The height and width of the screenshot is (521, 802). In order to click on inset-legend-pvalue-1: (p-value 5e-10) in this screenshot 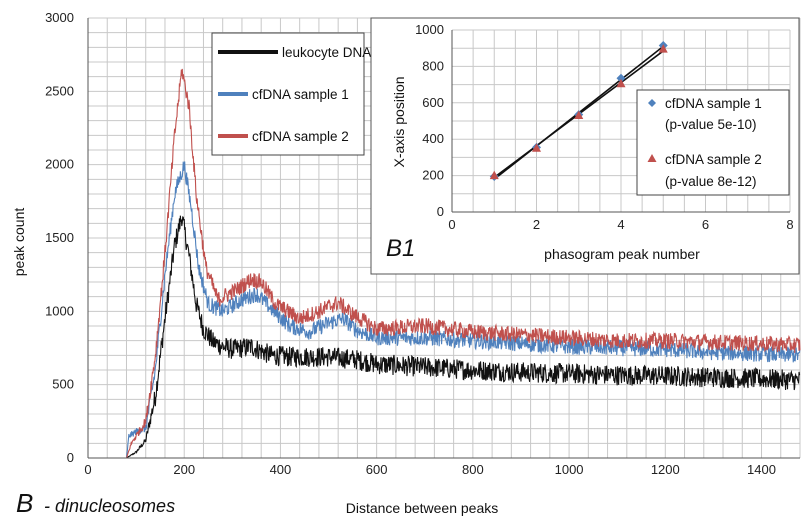, I will do `click(711, 124)`.